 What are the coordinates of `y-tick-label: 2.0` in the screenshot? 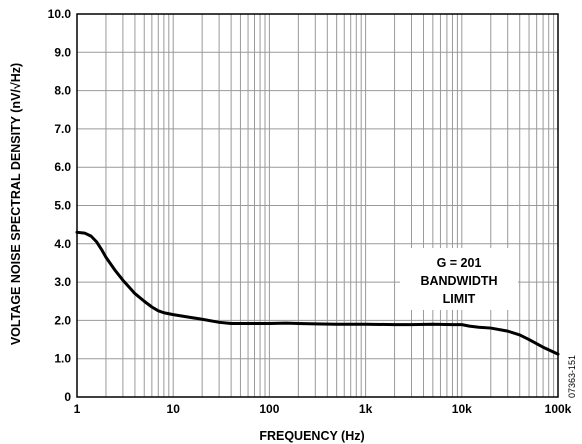 It's located at (62, 320).